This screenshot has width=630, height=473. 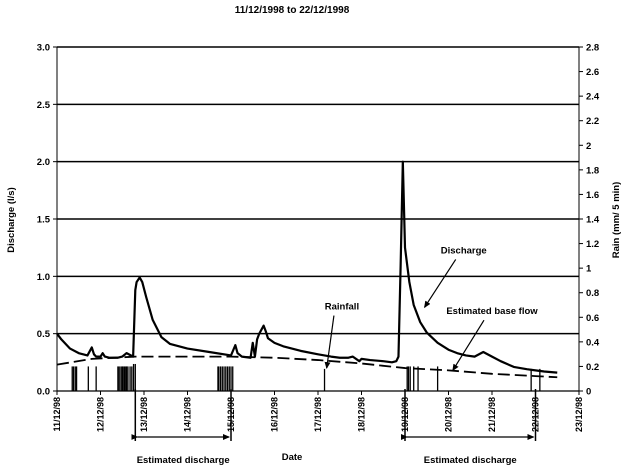 I want to click on chart-title: 11/12/1998 to 22/12/1998, so click(x=292, y=10).